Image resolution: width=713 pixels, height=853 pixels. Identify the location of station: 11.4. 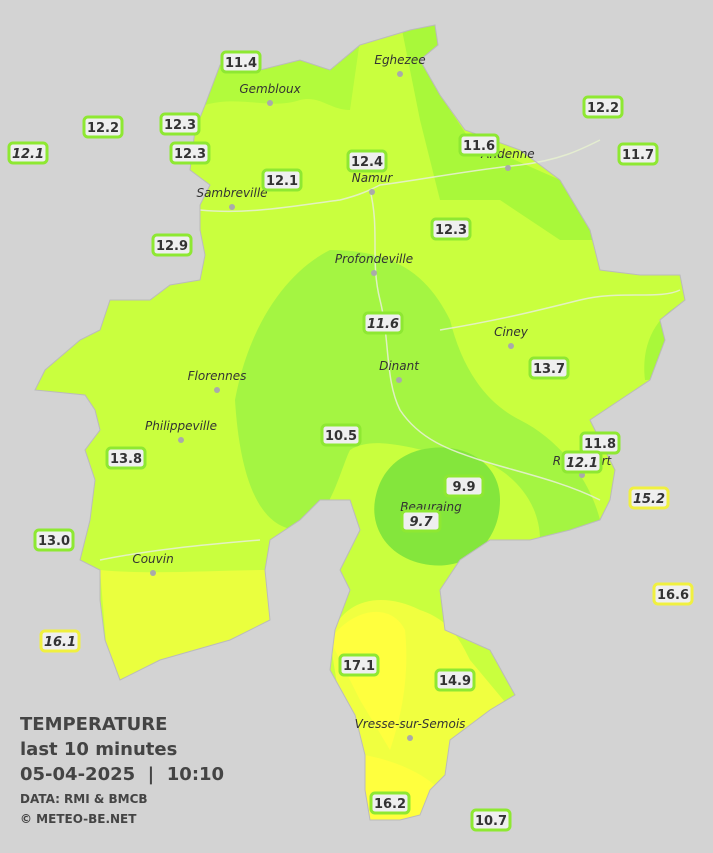
(241, 62).